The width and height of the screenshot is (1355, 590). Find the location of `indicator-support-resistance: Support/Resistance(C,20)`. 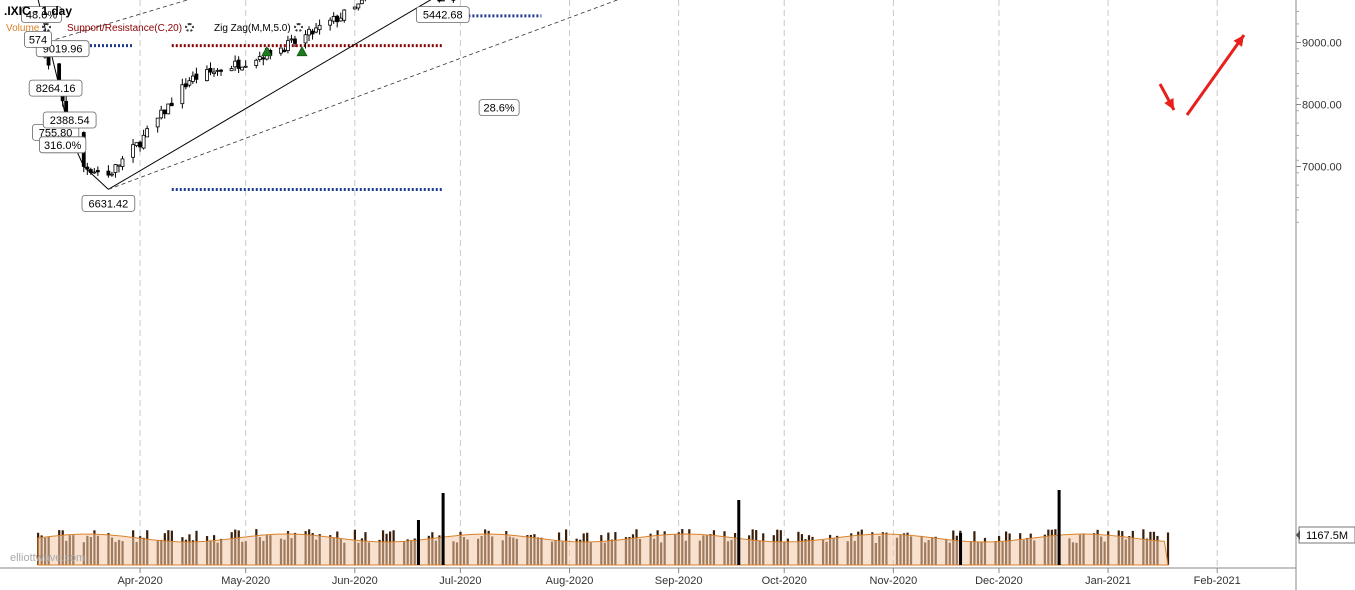

indicator-support-resistance: Support/Resistance(C,20) is located at coordinates (131, 28).